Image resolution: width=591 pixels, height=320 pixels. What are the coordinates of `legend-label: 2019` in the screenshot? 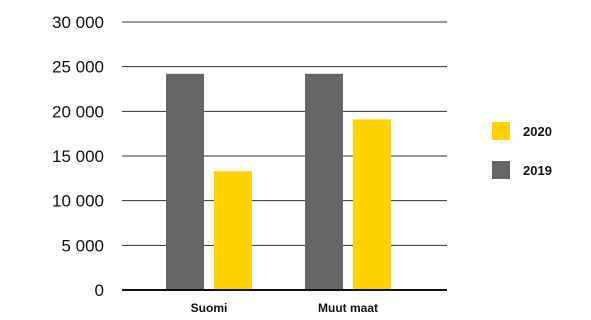 It's located at (537, 170).